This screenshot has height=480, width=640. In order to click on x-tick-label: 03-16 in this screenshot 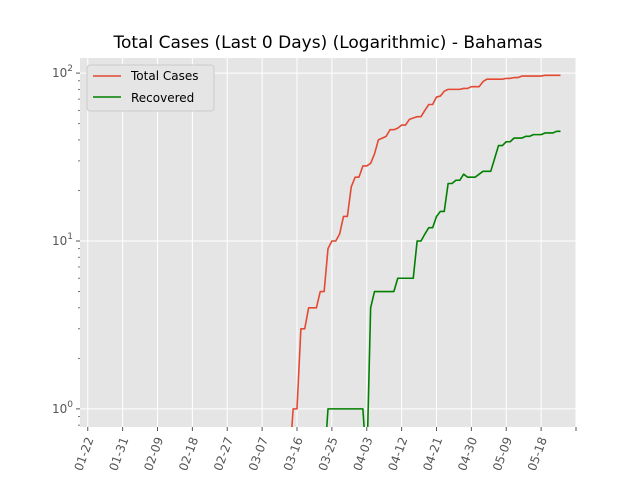, I will do `click(293, 454)`.